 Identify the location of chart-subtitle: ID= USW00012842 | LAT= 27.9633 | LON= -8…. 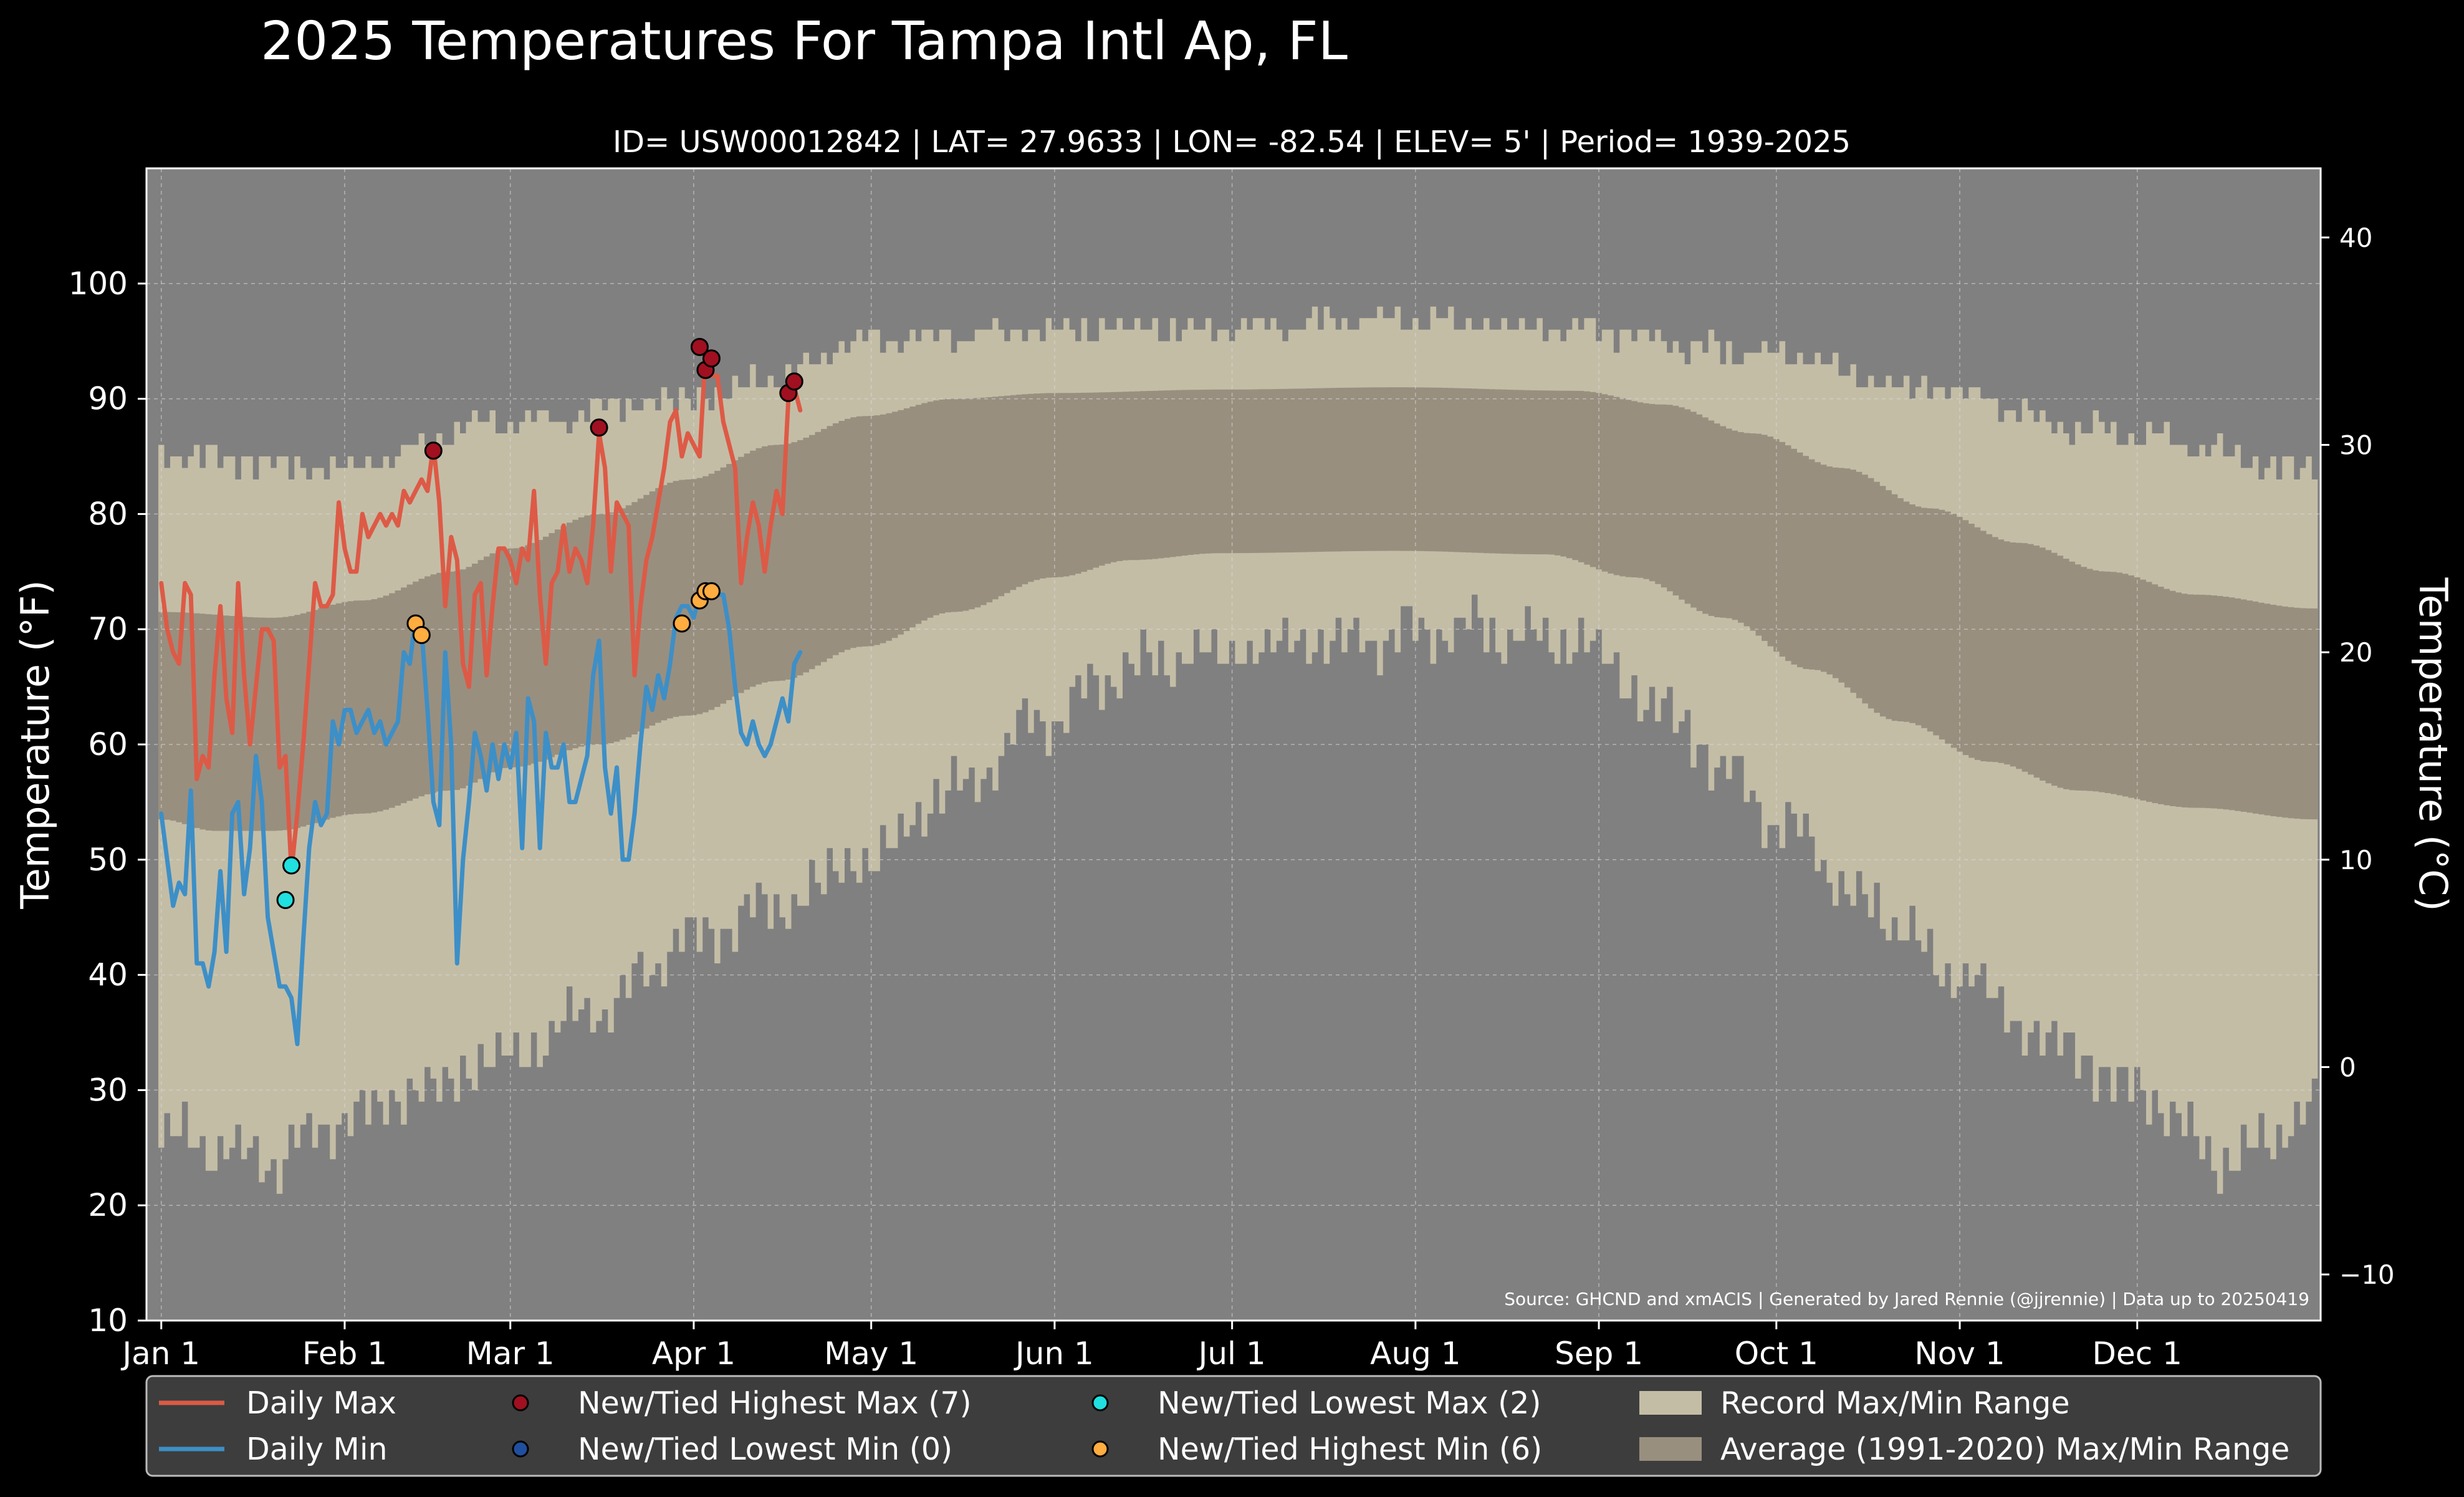
(1232, 142).